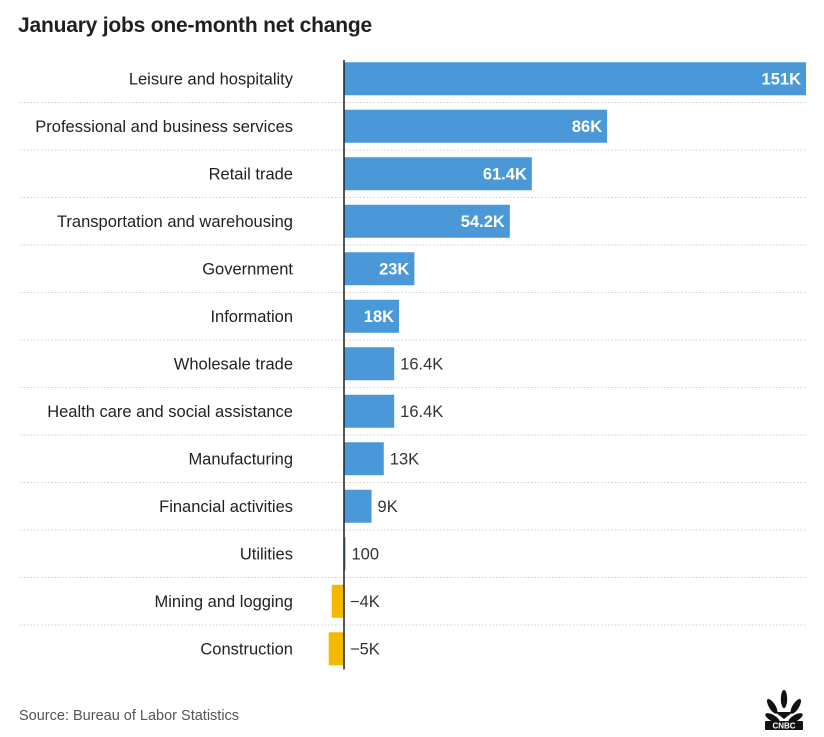  I want to click on category-label: Wholesale trade, so click(233, 364).